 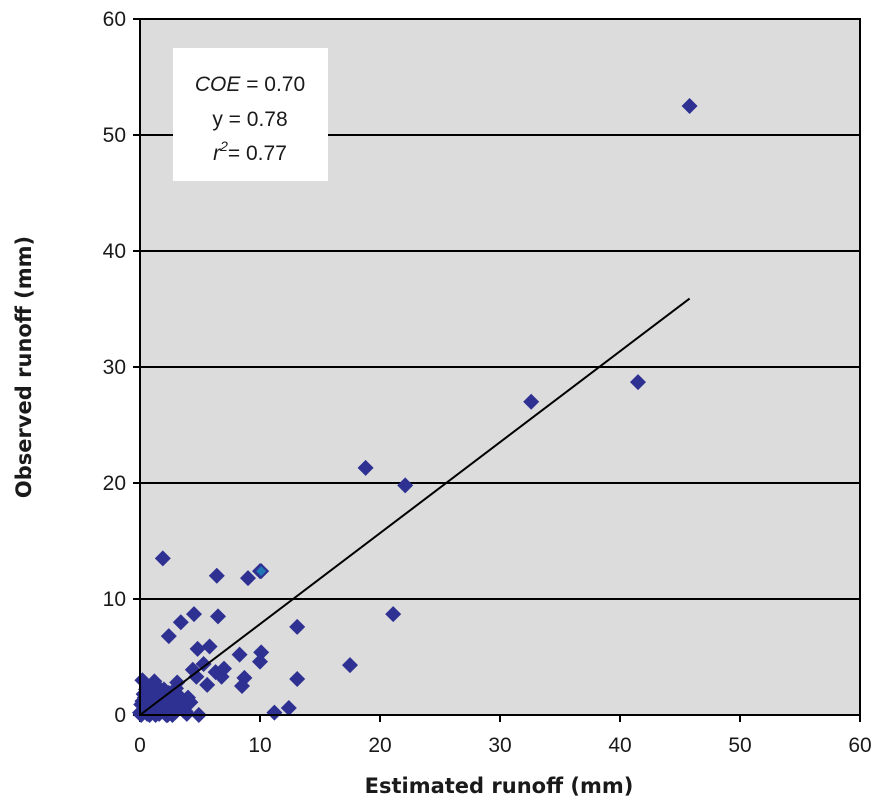 I want to click on coe-label: COE, so click(x=218, y=84).